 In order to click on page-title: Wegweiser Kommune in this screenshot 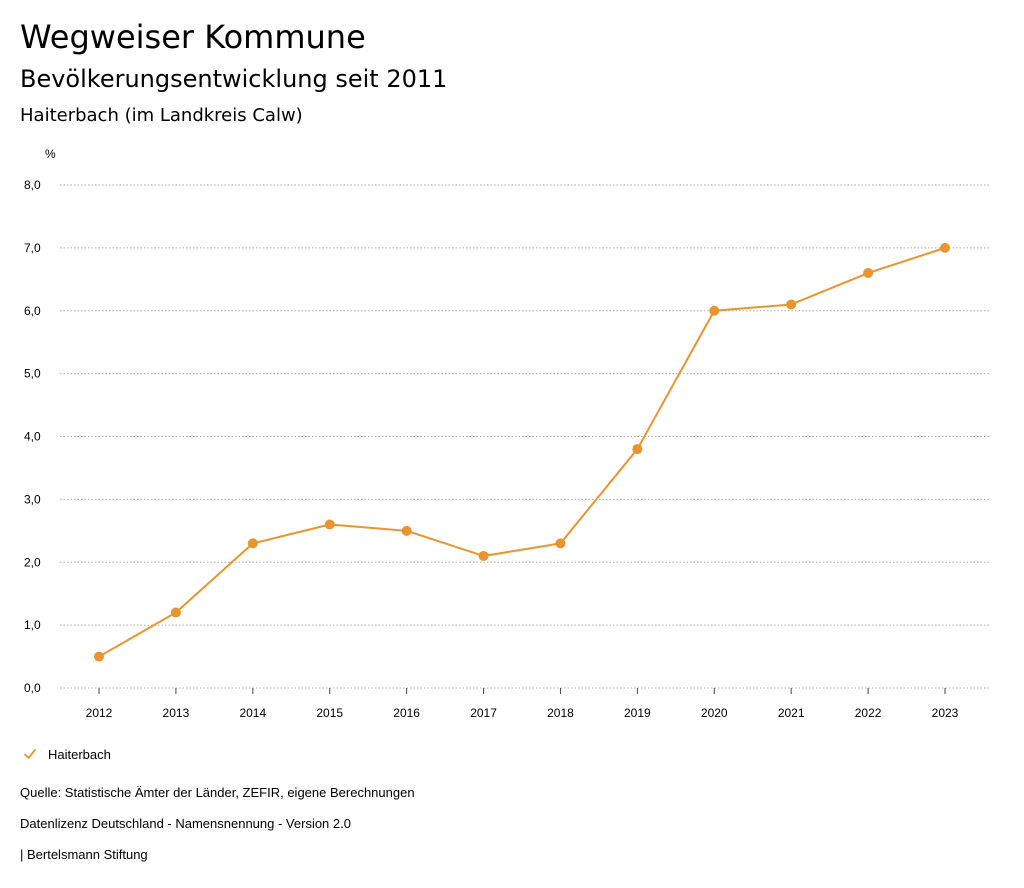, I will do `click(193, 37)`.